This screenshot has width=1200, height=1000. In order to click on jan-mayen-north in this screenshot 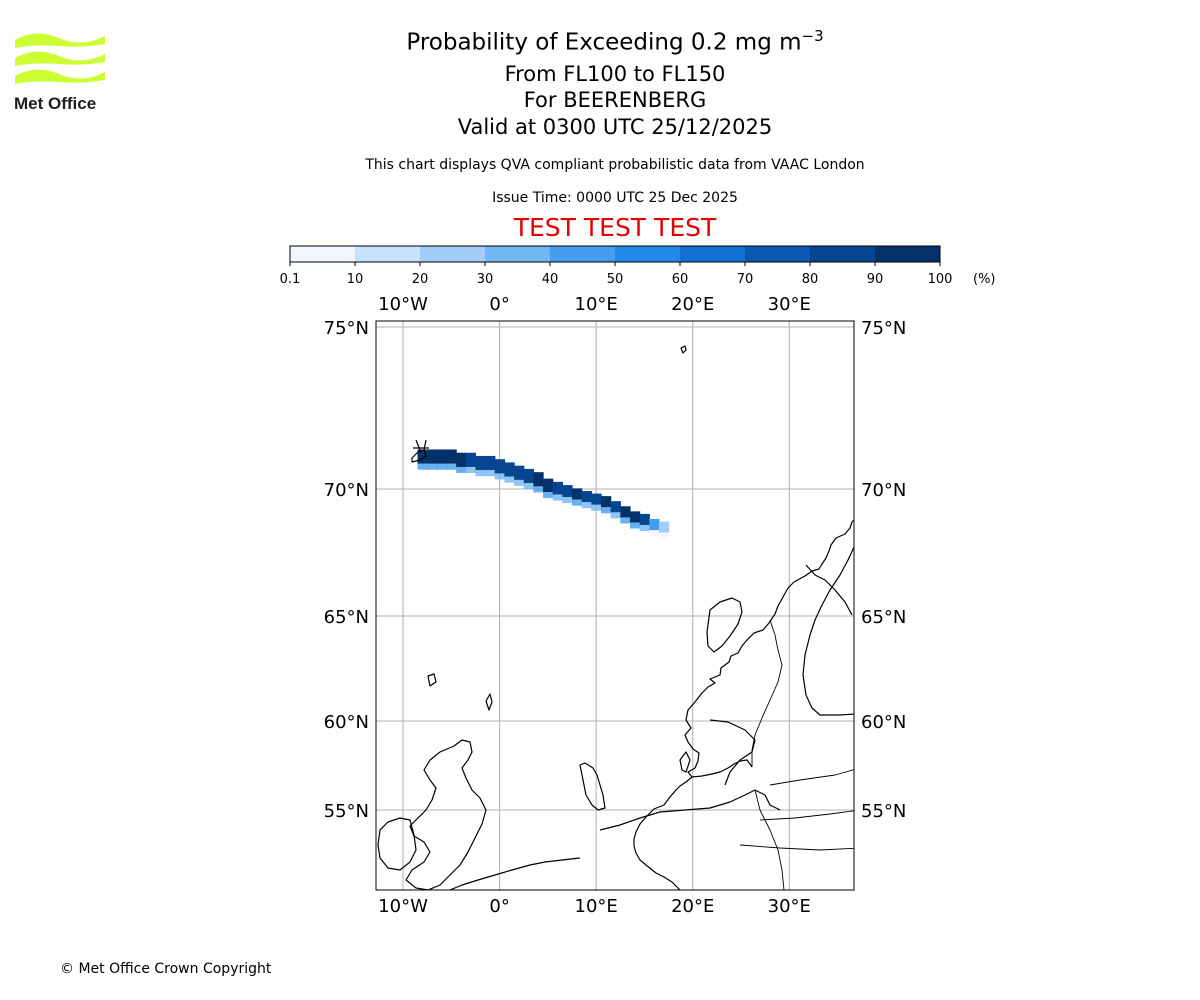, I will do `click(421, 445)`.